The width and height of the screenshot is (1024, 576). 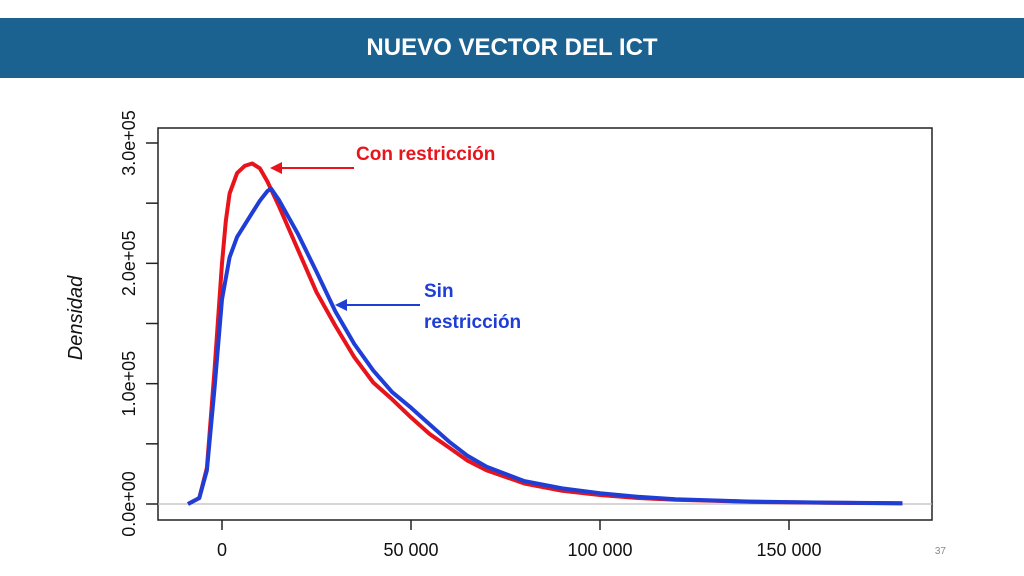 What do you see at coordinates (472, 322) in the screenshot?
I see `annotation-sin-restriccion-line2: restricción` at bounding box center [472, 322].